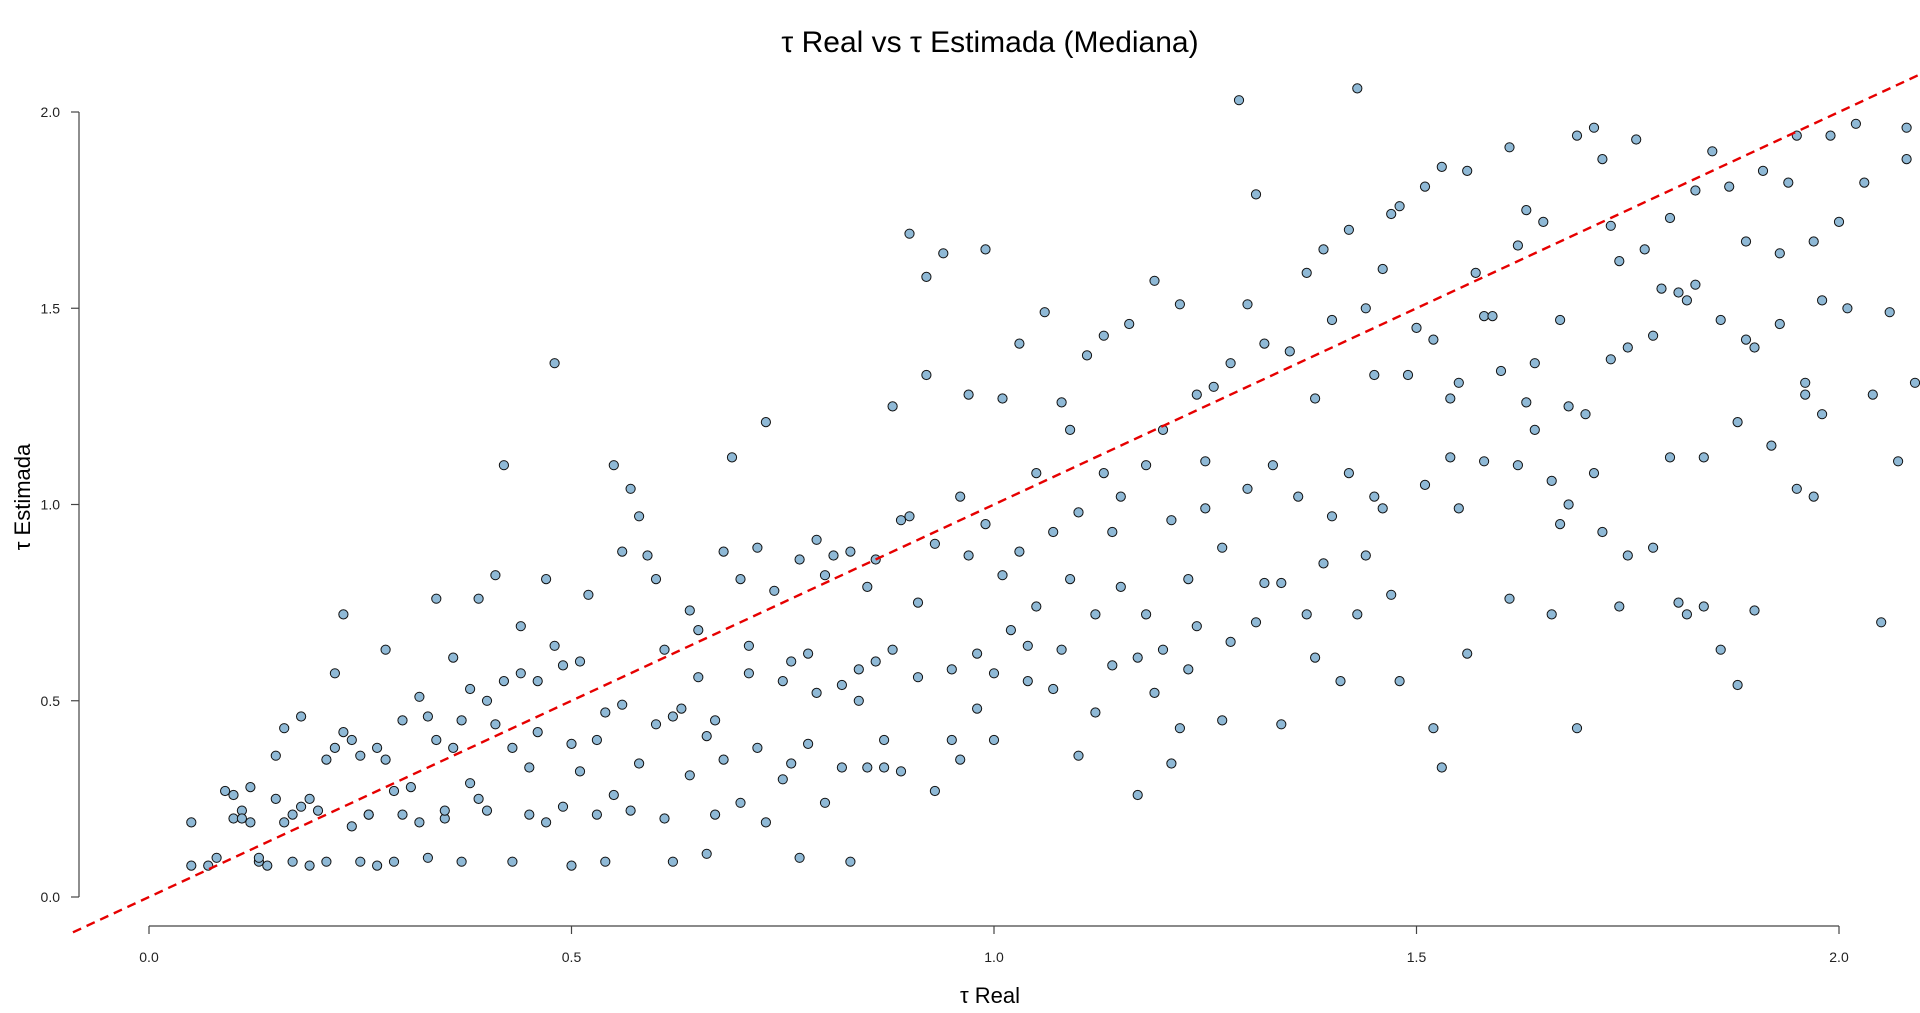 Image resolution: width=1920 pixels, height=1013 pixels. I want to click on y-tick-label: 2.0, so click(51, 112).